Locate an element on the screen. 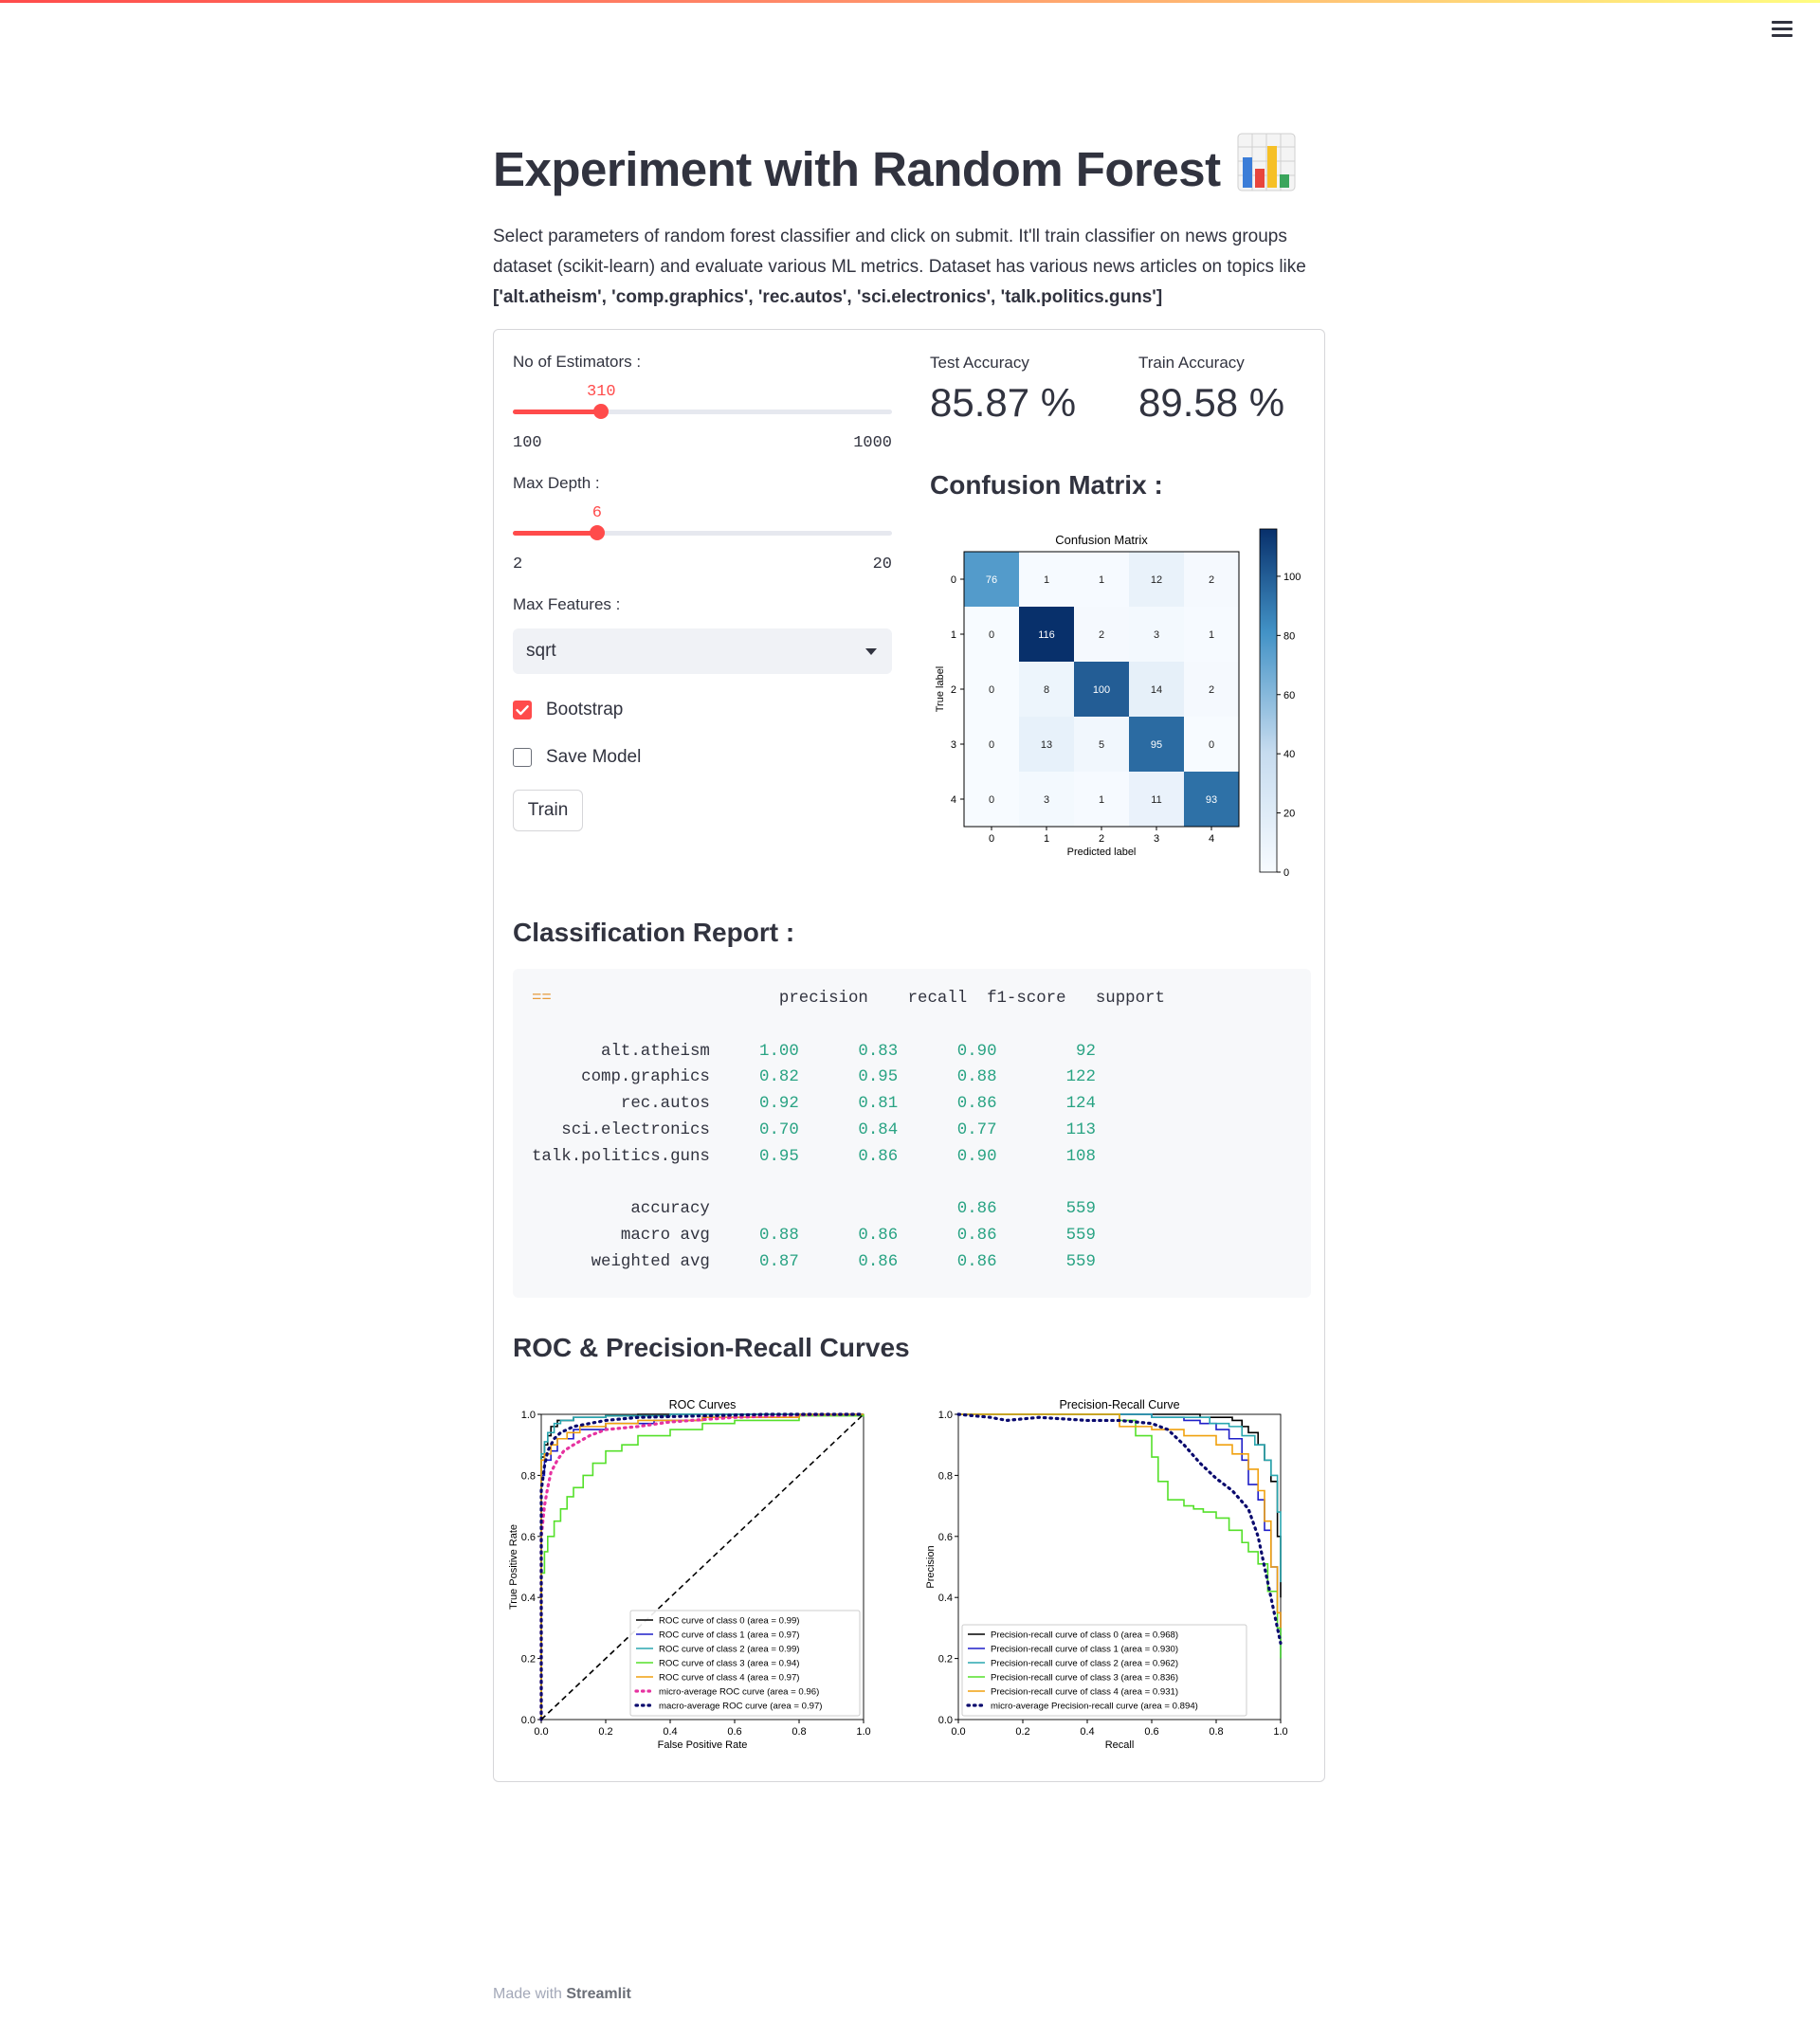 This screenshot has height=2021, width=1820. legend-label: ROC curve of class 4 (area = 0.97) is located at coordinates (729, 1678).